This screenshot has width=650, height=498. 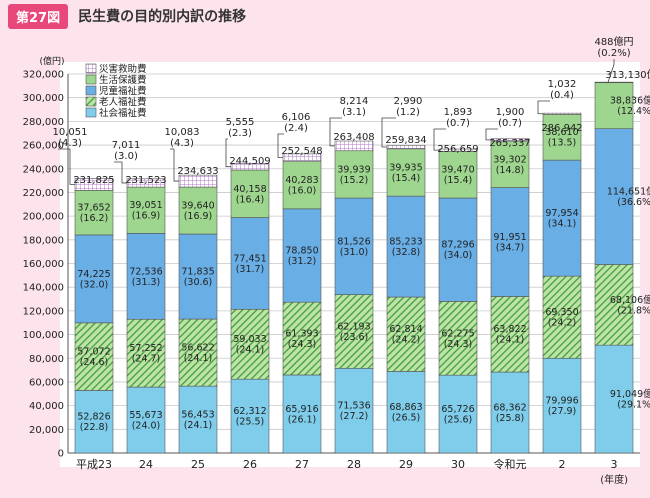 I want to click on segment-value-label: 59,033 (24.1), so click(x=249, y=345).